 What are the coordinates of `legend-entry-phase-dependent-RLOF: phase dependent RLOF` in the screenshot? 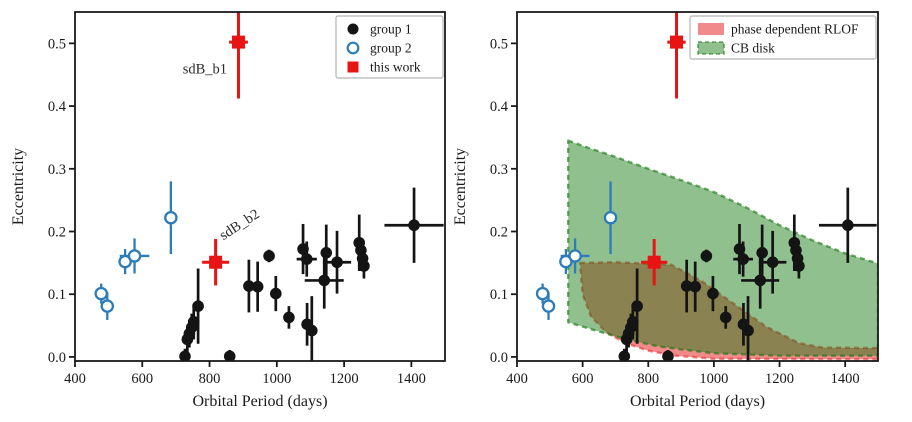 It's located at (778, 29).